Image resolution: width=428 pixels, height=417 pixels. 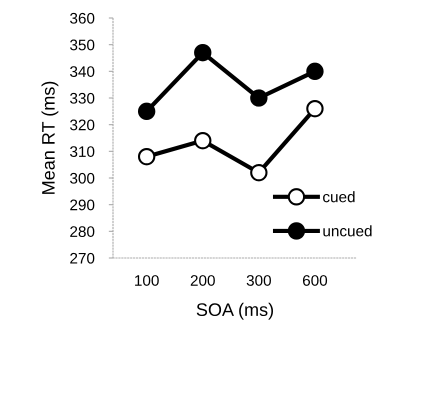 What do you see at coordinates (82, 125) in the screenshot?
I see `y-tick-label: 320` at bounding box center [82, 125].